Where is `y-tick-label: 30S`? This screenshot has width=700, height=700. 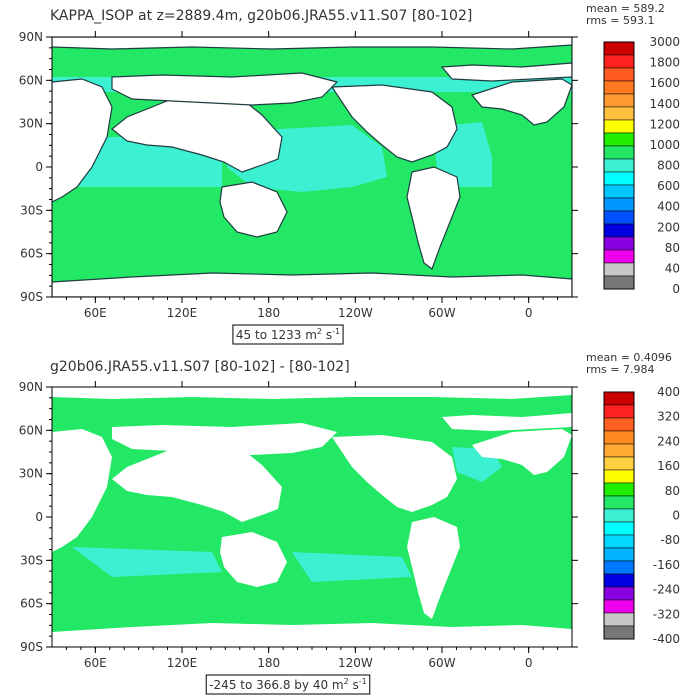 y-tick-label: 30S is located at coordinates (31, 210).